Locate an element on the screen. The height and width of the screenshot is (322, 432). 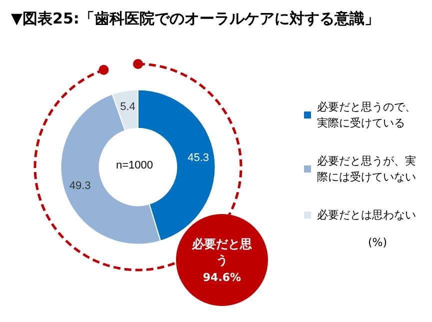
legend-label: 必要だと思うが、実際には受けていない is located at coordinates (366, 169).